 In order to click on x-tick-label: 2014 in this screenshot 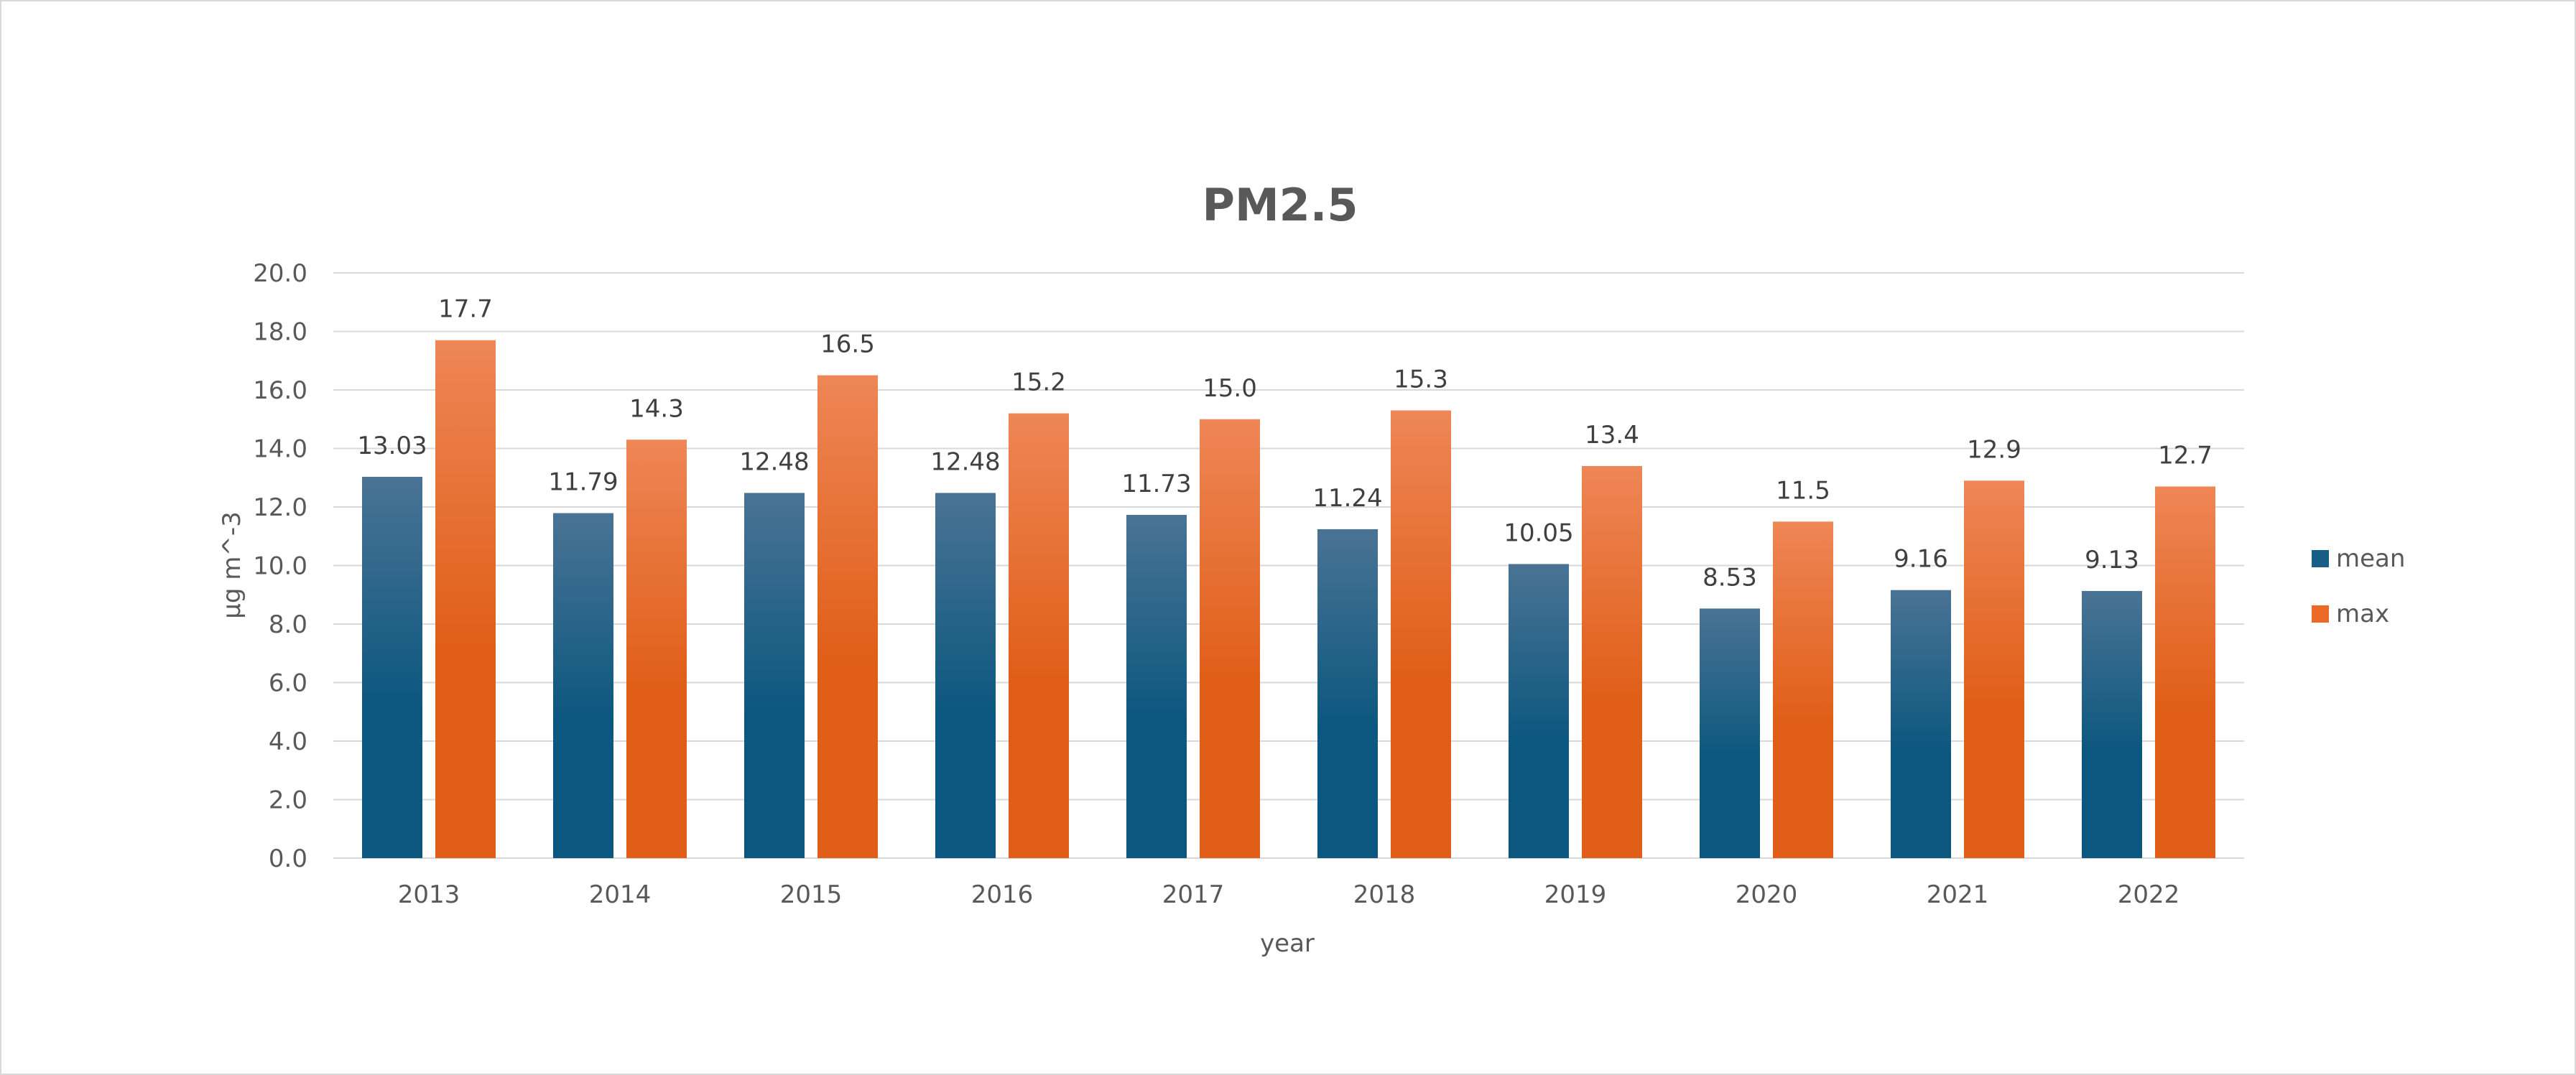, I will do `click(620, 894)`.